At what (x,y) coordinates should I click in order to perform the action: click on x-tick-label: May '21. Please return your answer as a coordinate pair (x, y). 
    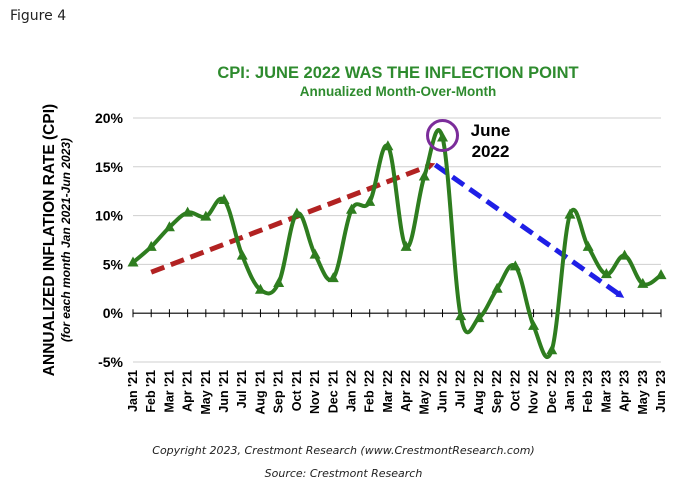
    Looking at the image, I should click on (206, 392).